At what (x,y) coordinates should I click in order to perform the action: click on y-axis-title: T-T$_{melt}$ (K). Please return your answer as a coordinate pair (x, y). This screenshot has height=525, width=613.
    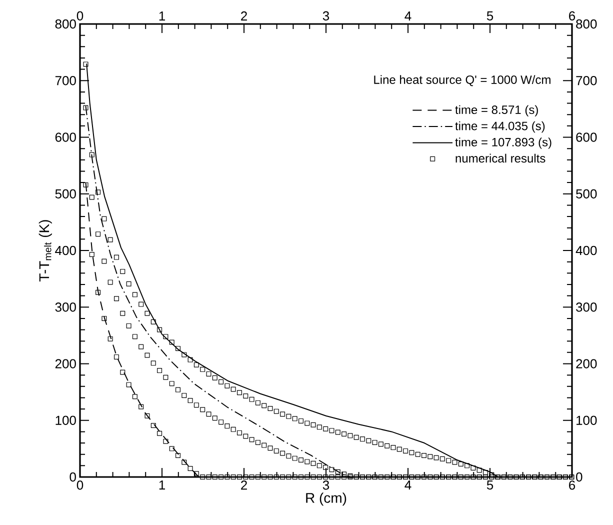
    Looking at the image, I should click on (45, 251).